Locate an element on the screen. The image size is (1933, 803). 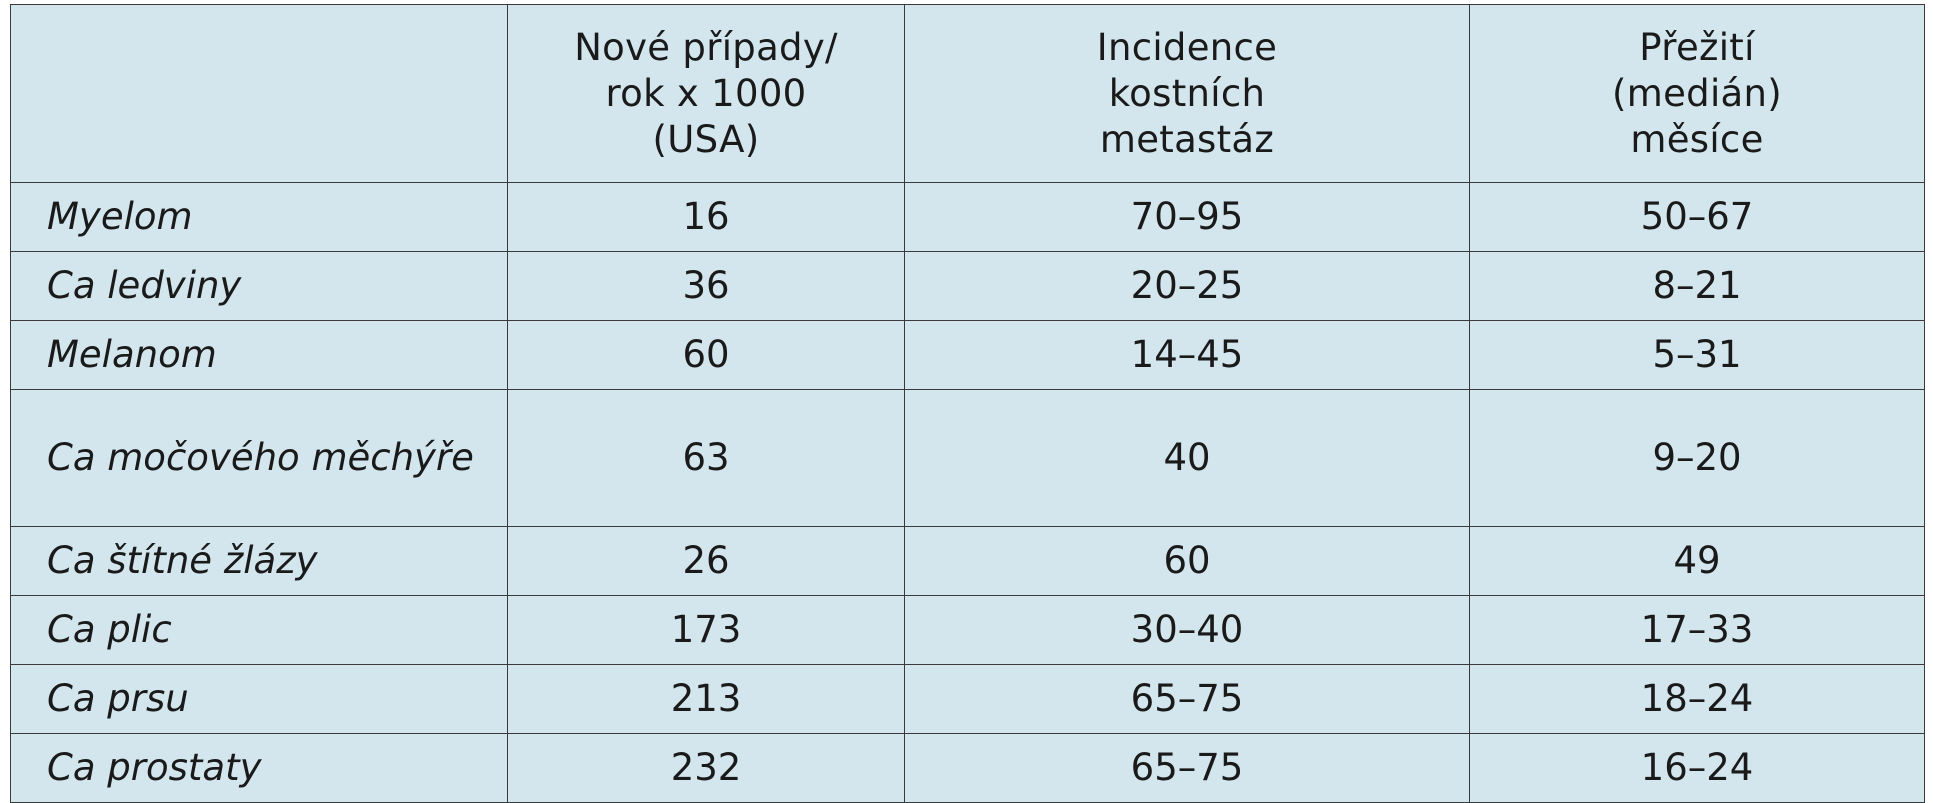
table-row: Ca štítné žlázy 26 60 49 is located at coordinates (967, 561).